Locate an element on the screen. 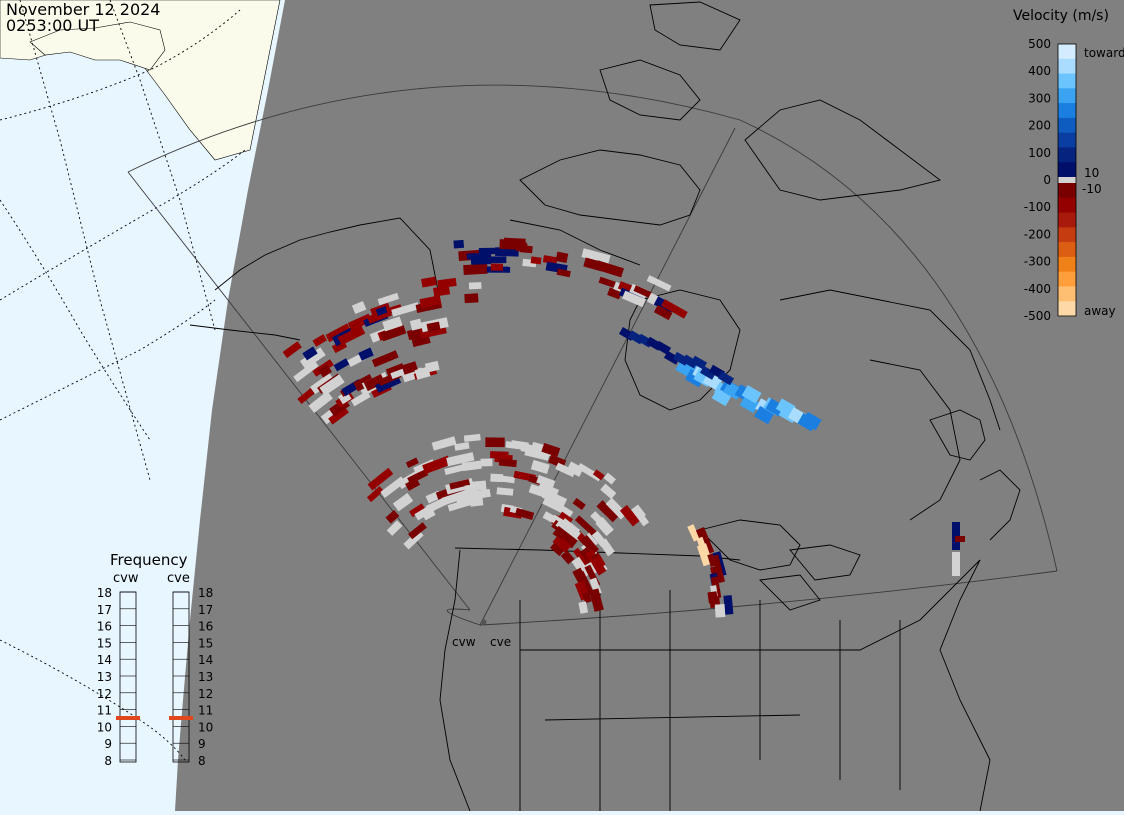 This screenshot has height=815, width=1124. frequency-scale-label: 10 is located at coordinates (104, 727).